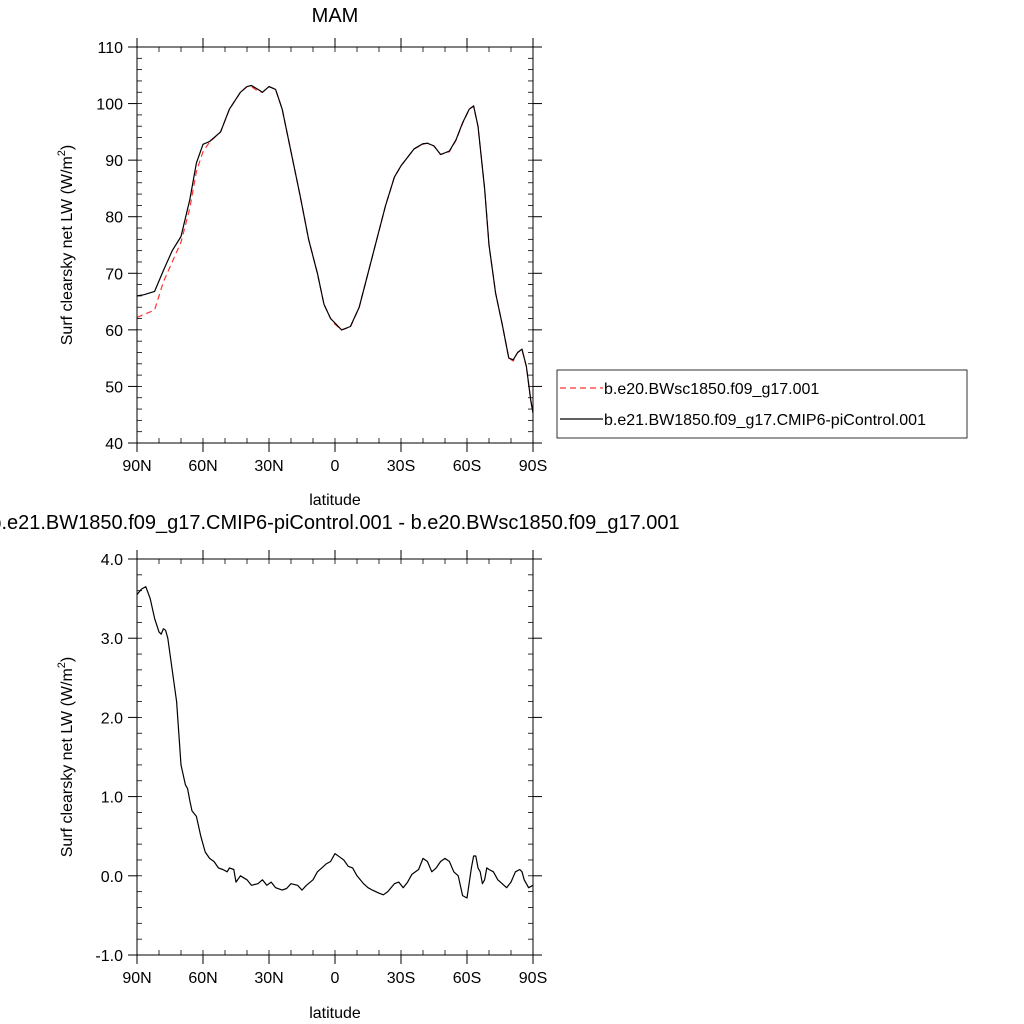  I want to click on top-y-axis-label: Surf clearsky net LW (W/m2), so click(66, 245).